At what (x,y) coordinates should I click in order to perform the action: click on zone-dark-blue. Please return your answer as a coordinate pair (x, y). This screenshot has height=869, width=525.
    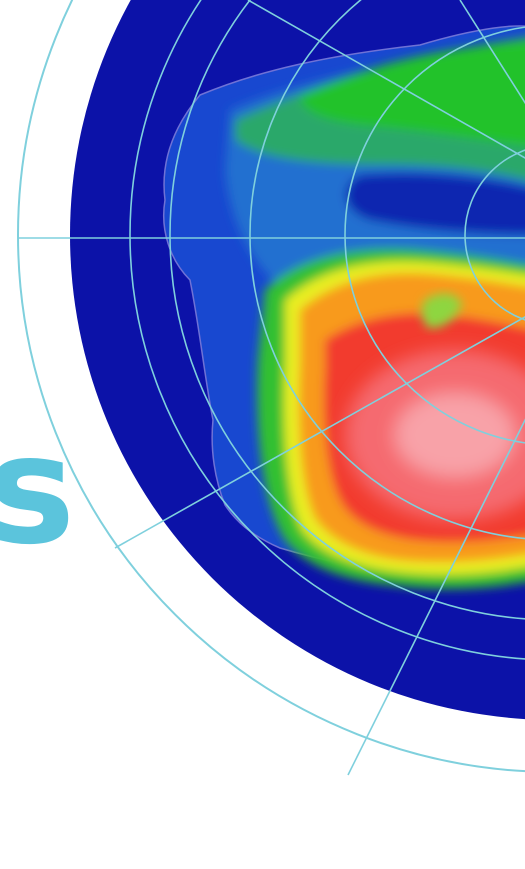
    Looking at the image, I should click on (435, 204).